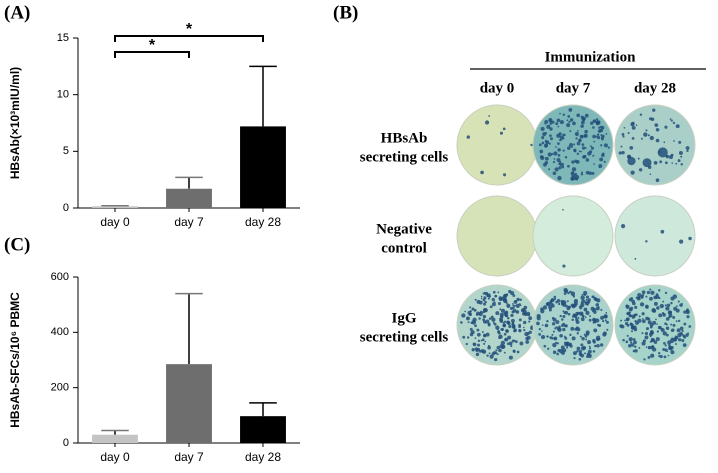 This screenshot has height=473, width=718. I want to click on x-tick-label: day 0, so click(115, 222).